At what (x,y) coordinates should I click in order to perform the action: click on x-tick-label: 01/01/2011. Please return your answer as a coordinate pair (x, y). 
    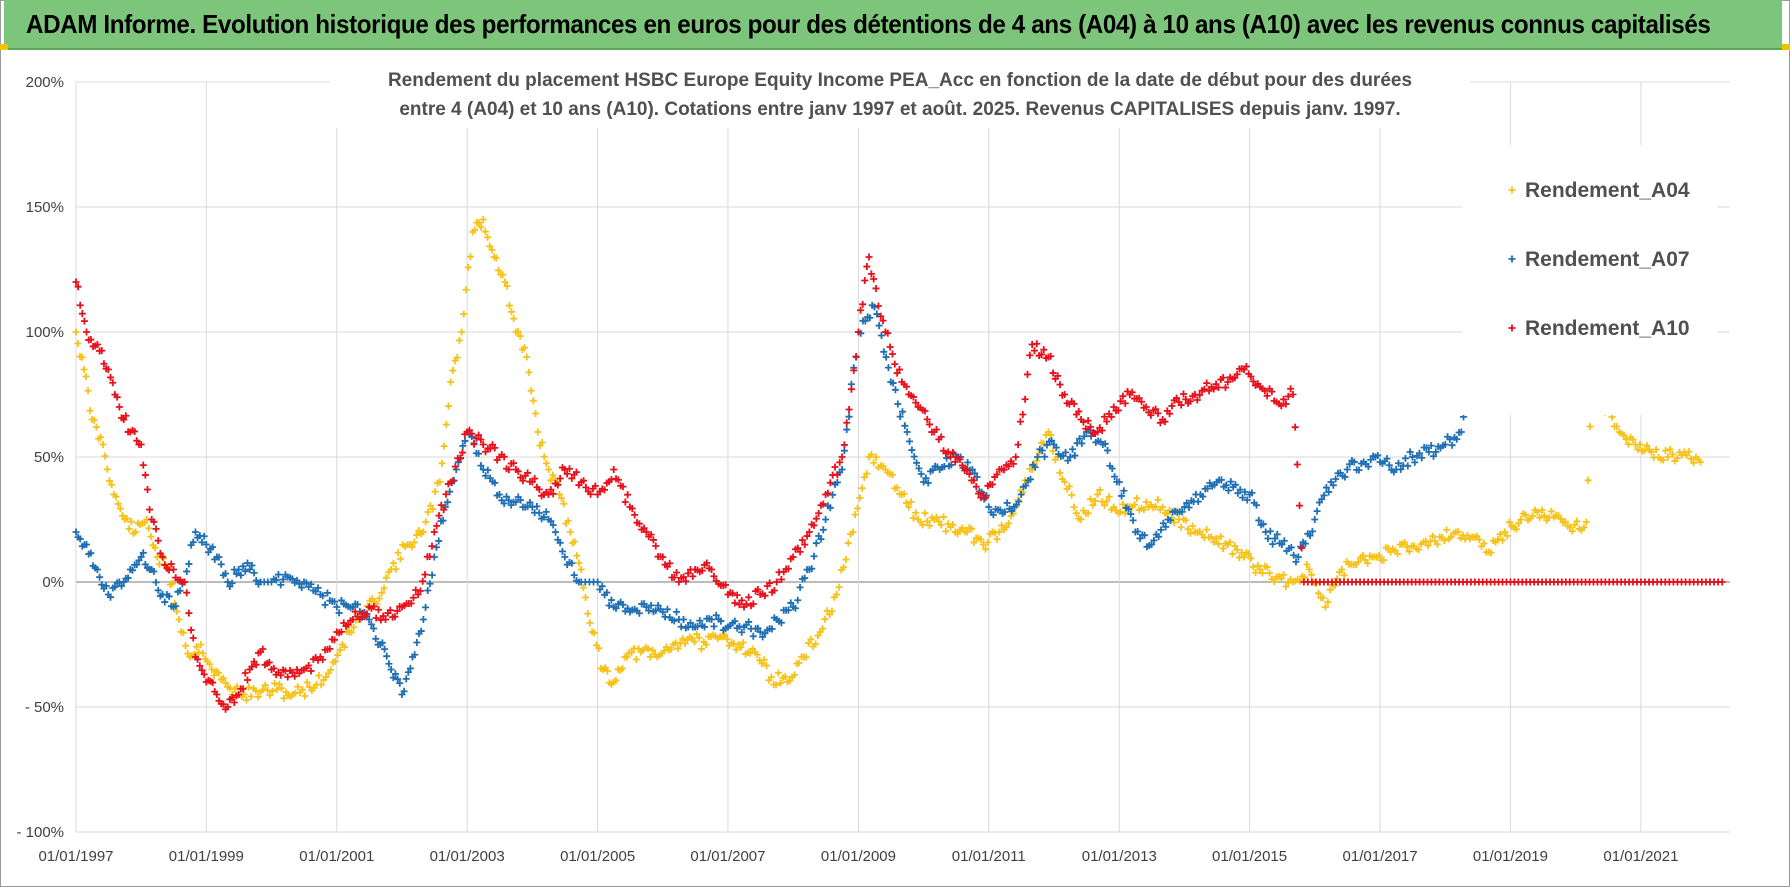
    Looking at the image, I should click on (989, 856).